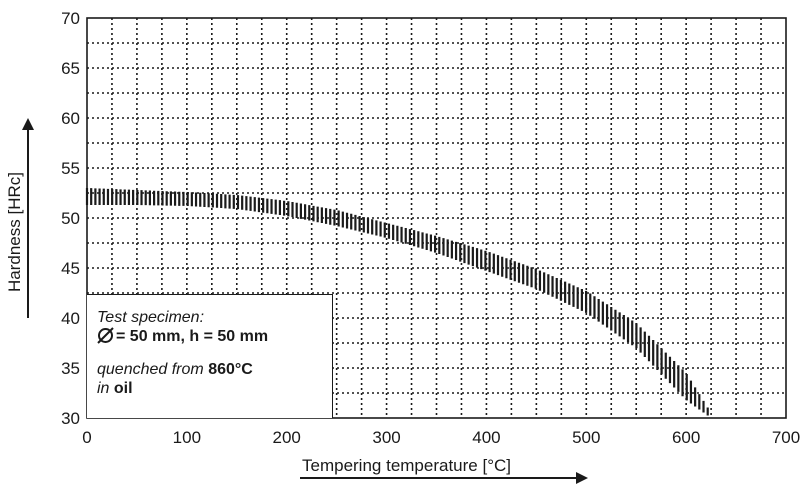  I want to click on quench-temperature: 860°C, so click(230, 369).